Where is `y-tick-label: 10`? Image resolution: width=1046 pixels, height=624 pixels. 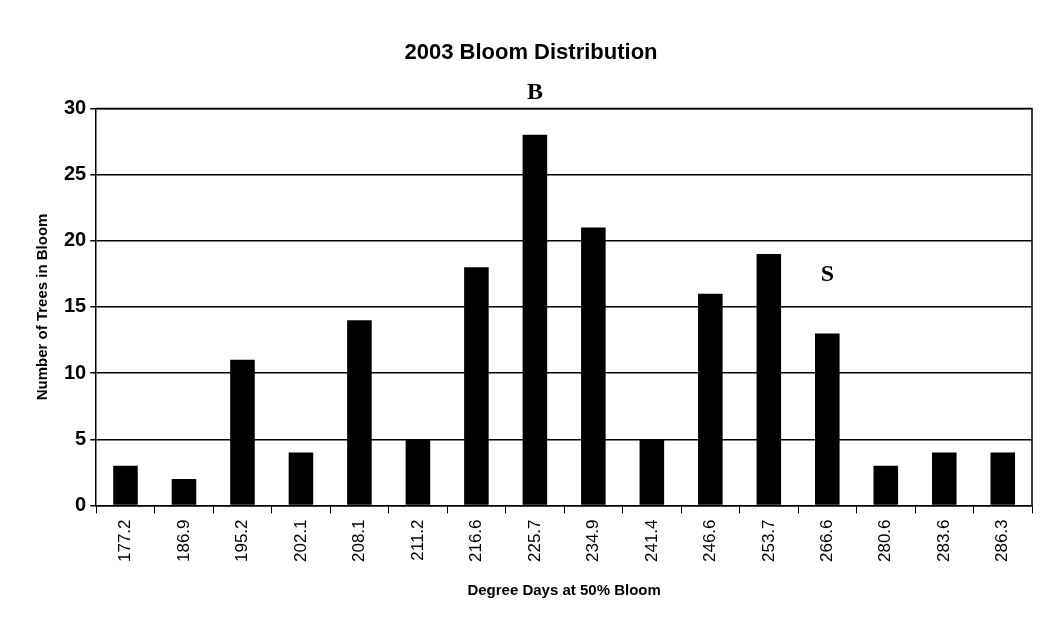 y-tick-label: 10 is located at coordinates (75, 371).